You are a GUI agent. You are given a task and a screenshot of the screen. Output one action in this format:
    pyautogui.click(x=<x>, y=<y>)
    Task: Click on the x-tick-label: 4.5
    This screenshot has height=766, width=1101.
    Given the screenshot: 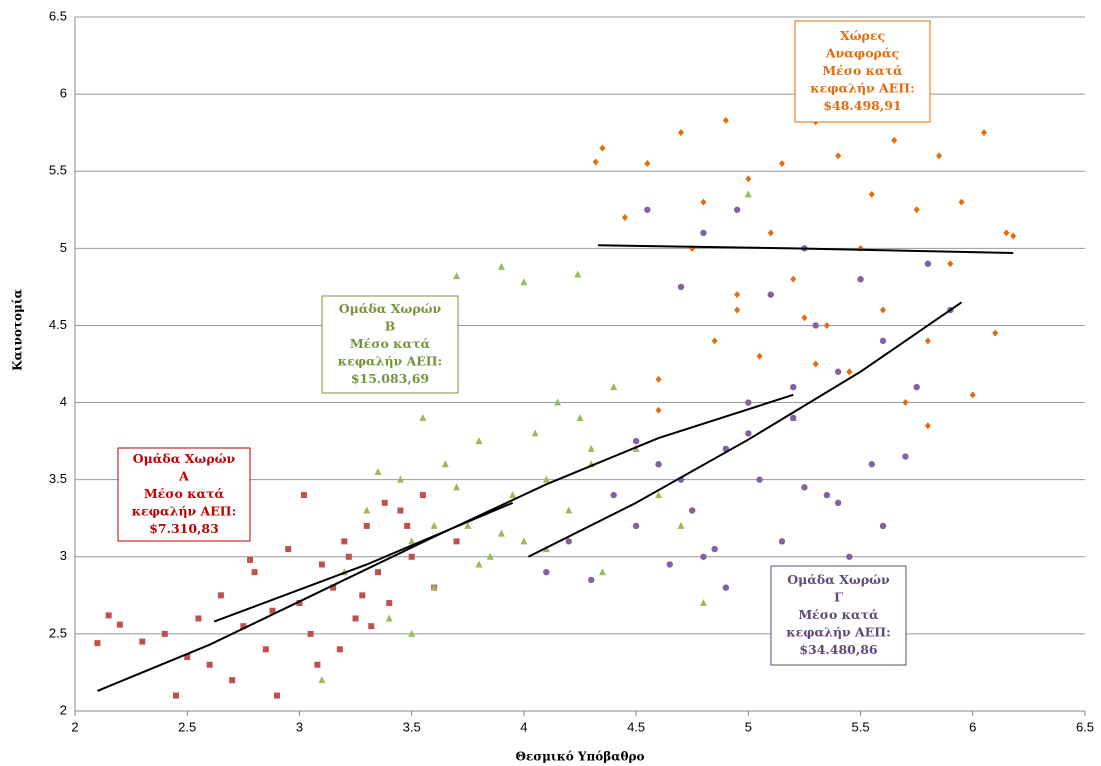 What is the action you would take?
    pyautogui.click(x=636, y=726)
    